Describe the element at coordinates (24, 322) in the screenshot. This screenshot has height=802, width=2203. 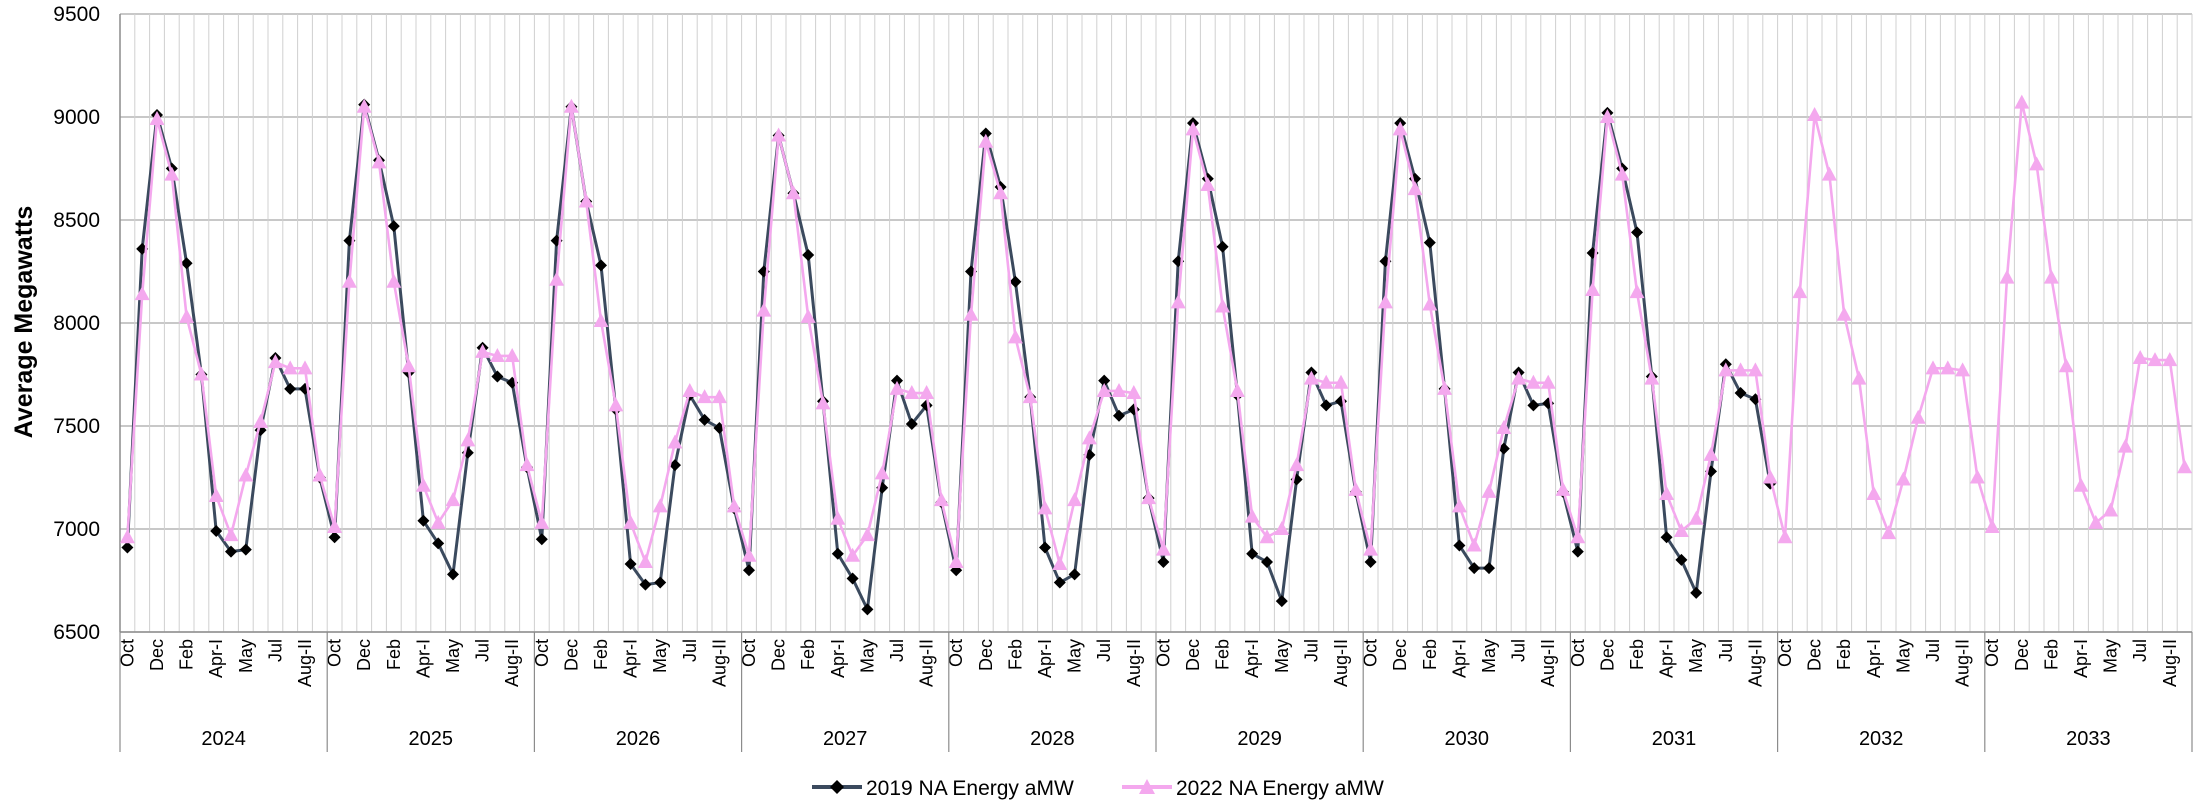
I see `y-axis-title: Average Megawatts` at that location.